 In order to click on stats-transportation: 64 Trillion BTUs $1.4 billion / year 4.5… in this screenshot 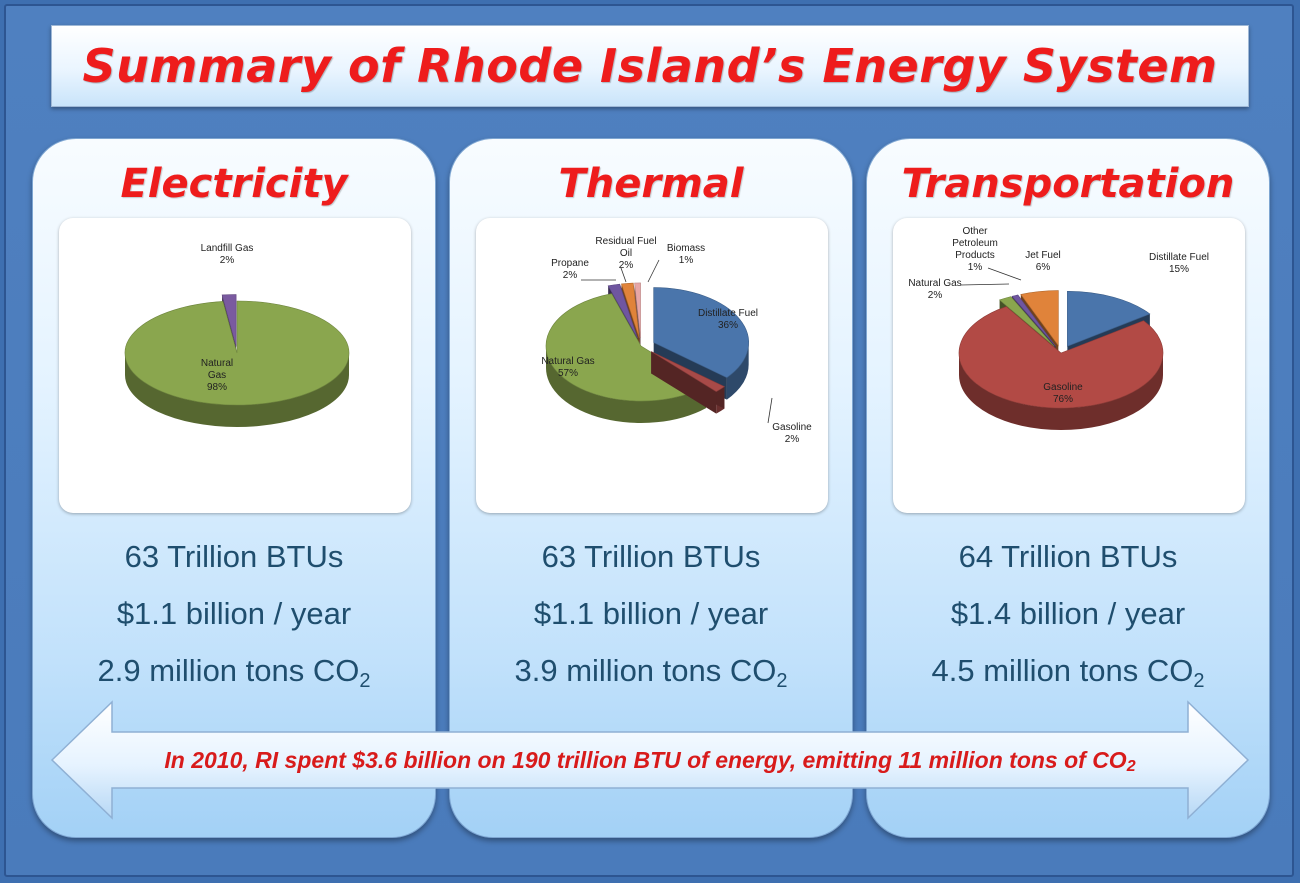, I will do `click(1068, 620)`.